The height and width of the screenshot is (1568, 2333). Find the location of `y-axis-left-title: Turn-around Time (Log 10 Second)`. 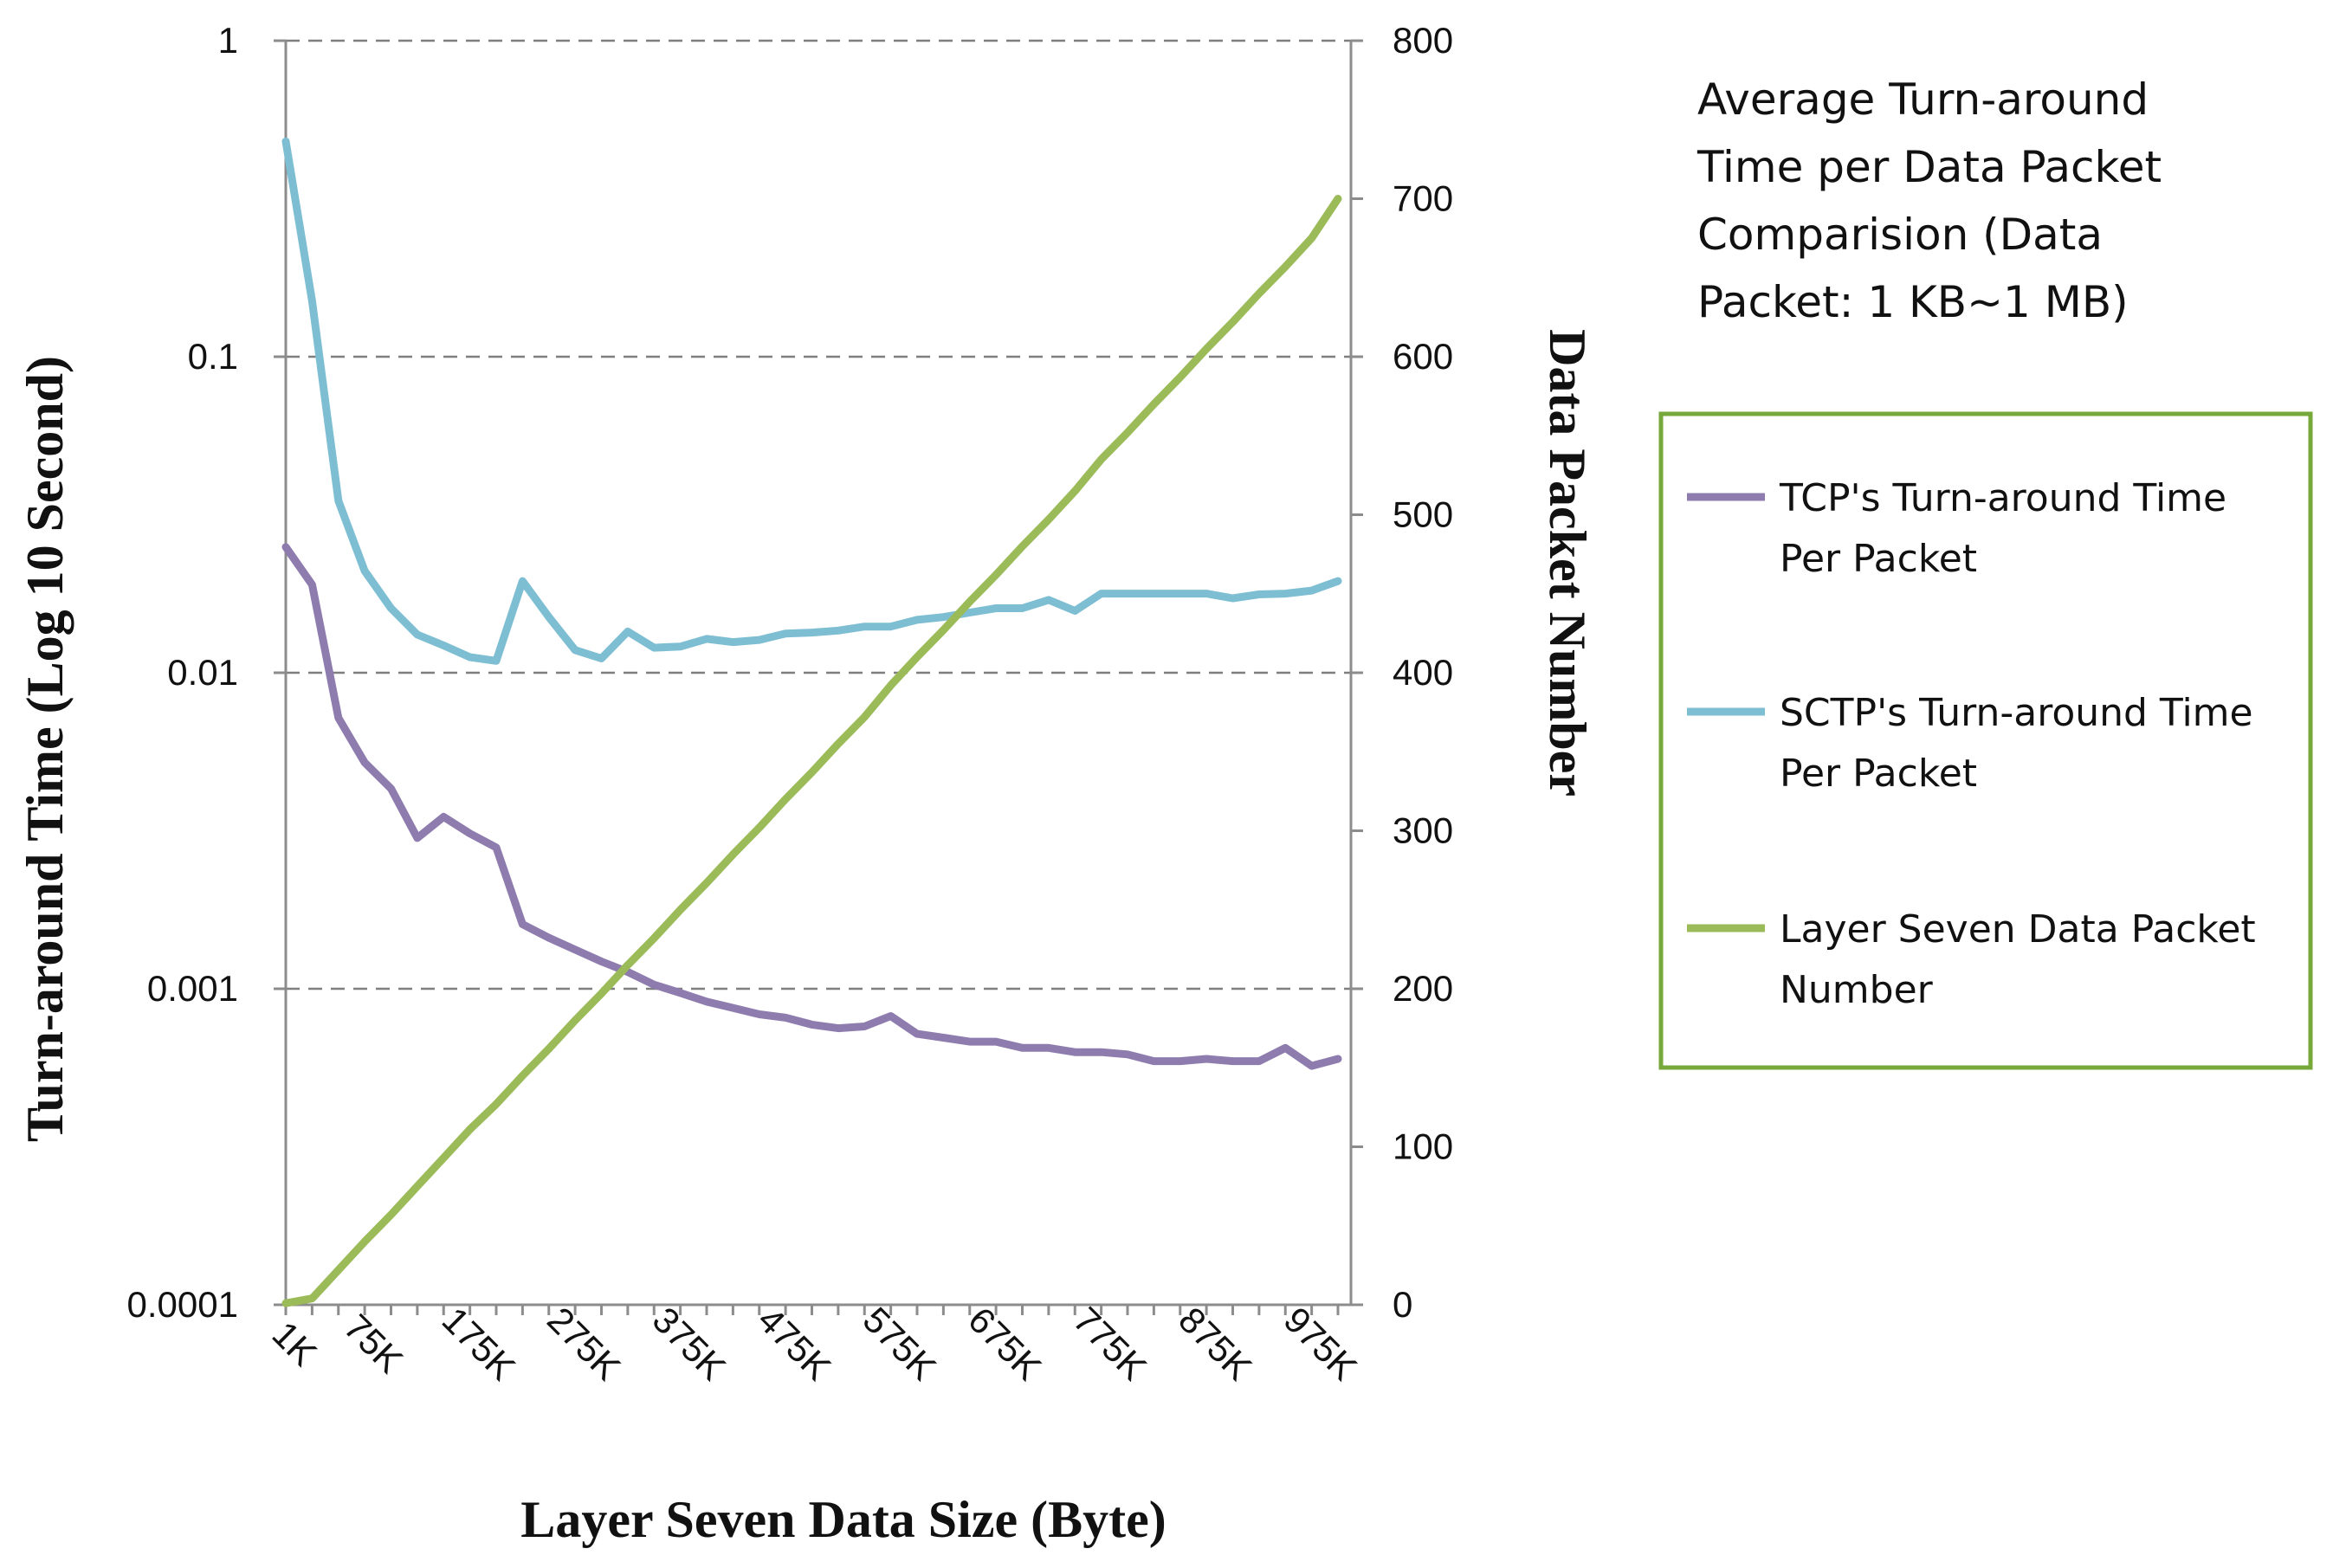

y-axis-left-title: Turn-around Time (Log 10 Second) is located at coordinates (45, 749).